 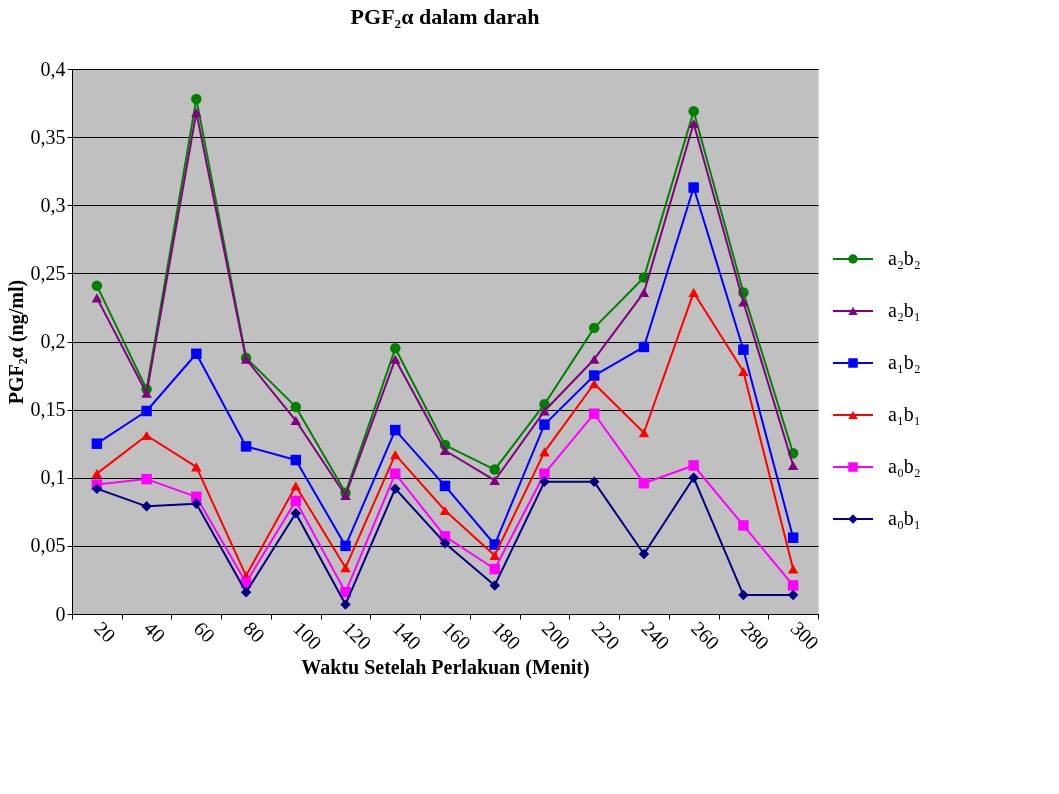 I want to click on y-tick-label: 0,3, so click(x=53, y=204).